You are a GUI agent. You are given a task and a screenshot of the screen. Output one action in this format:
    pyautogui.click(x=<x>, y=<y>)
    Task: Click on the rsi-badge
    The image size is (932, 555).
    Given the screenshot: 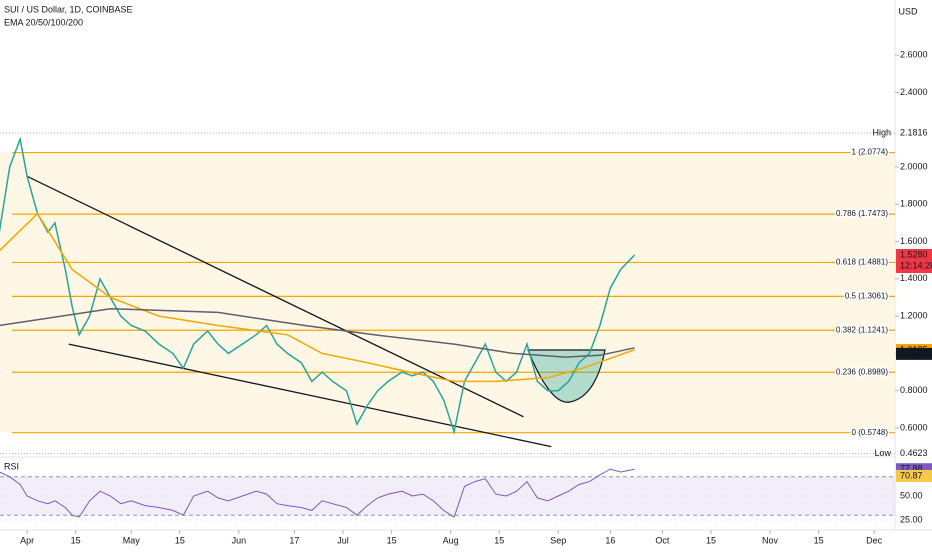 What is the action you would take?
    pyautogui.click(x=914, y=475)
    